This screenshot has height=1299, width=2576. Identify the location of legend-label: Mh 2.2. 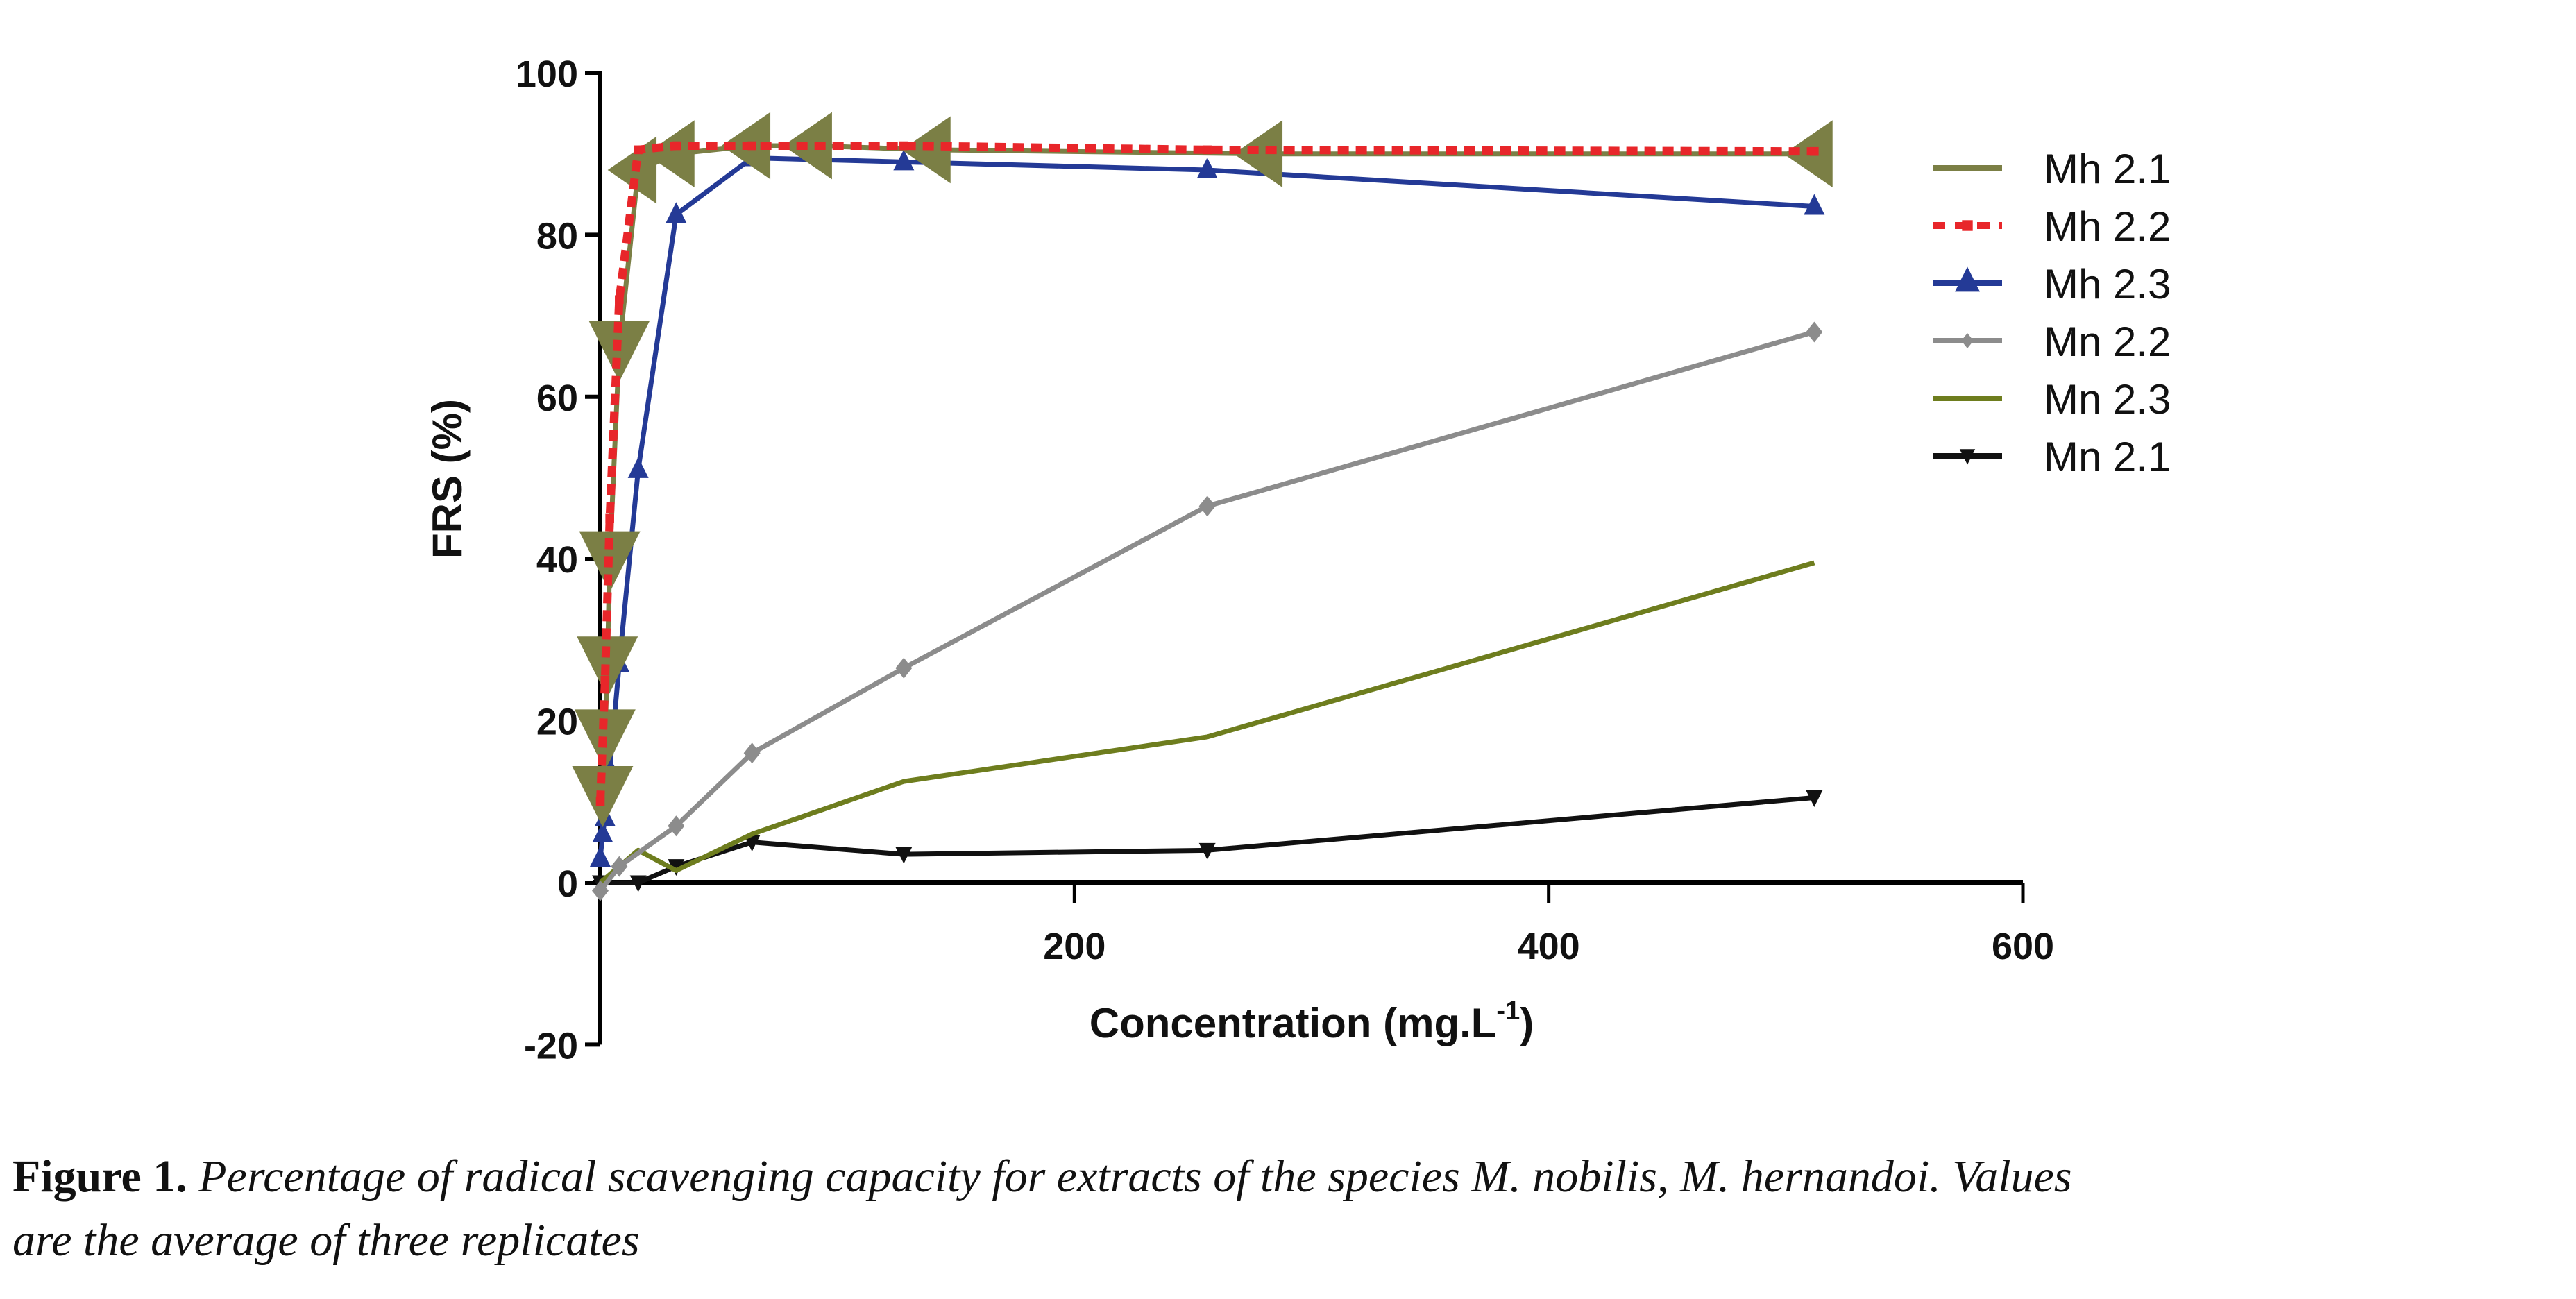
(2107, 226).